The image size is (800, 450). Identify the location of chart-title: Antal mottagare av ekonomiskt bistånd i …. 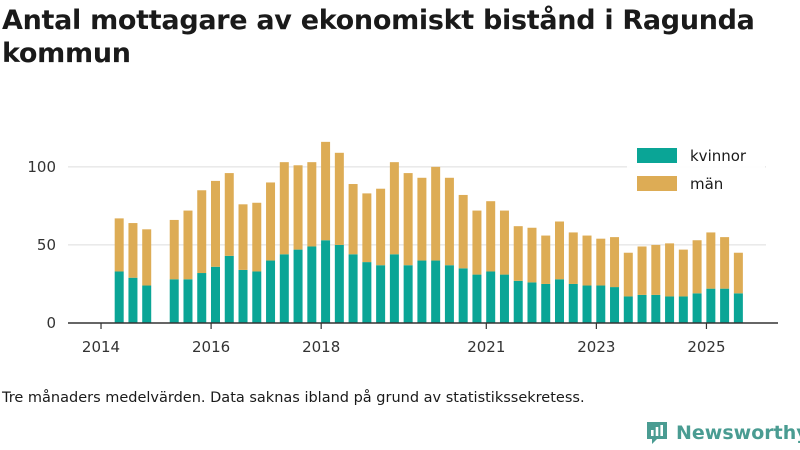
(378, 37).